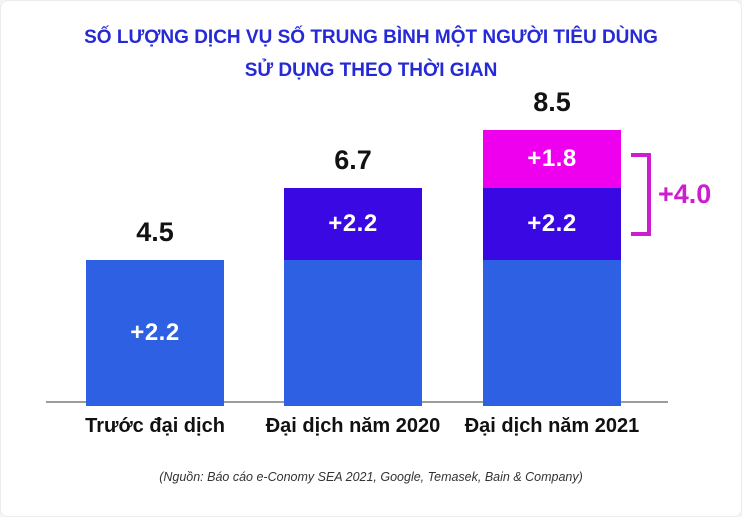  What do you see at coordinates (353, 160) in the screenshot?
I see `bar-total-label: 6.7` at bounding box center [353, 160].